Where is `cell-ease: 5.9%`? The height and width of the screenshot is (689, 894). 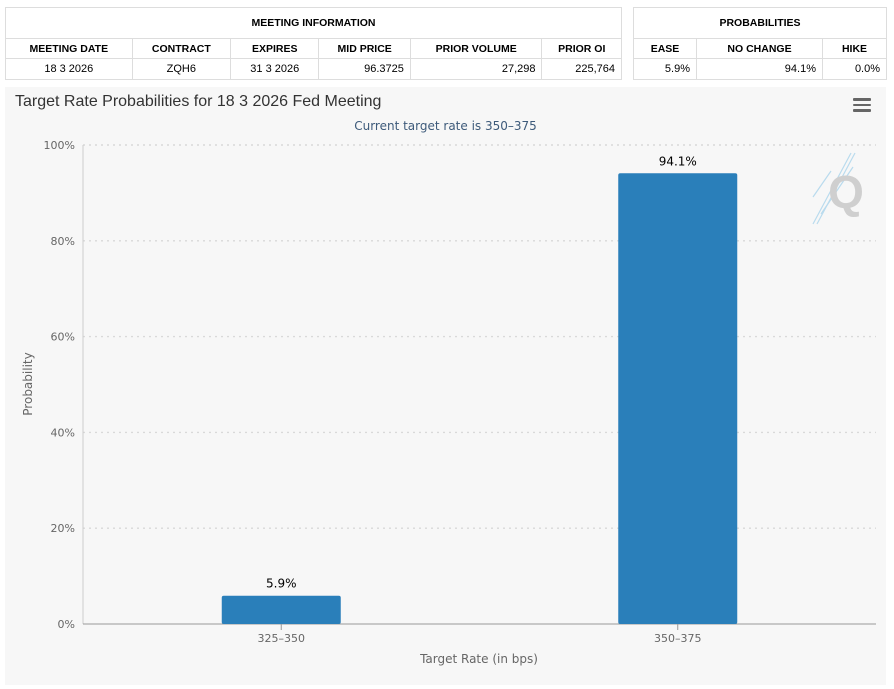
cell-ease: 5.9% is located at coordinates (665, 69).